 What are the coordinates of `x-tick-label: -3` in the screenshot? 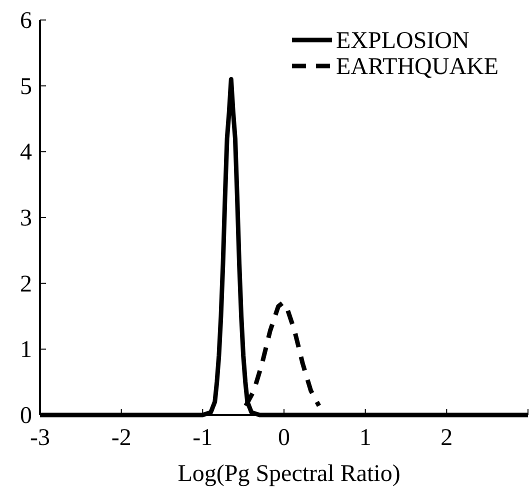 It's located at (40, 438).